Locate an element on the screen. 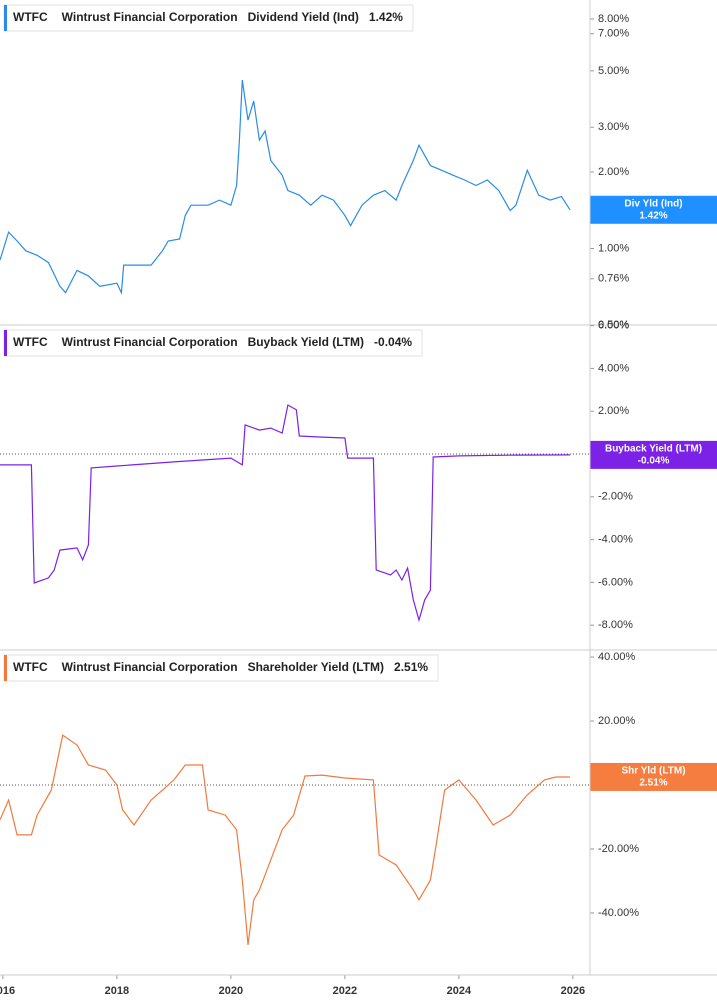 Image resolution: width=717 pixels, height=1005 pixels. y-tick-label: 20.00% is located at coordinates (617, 721).